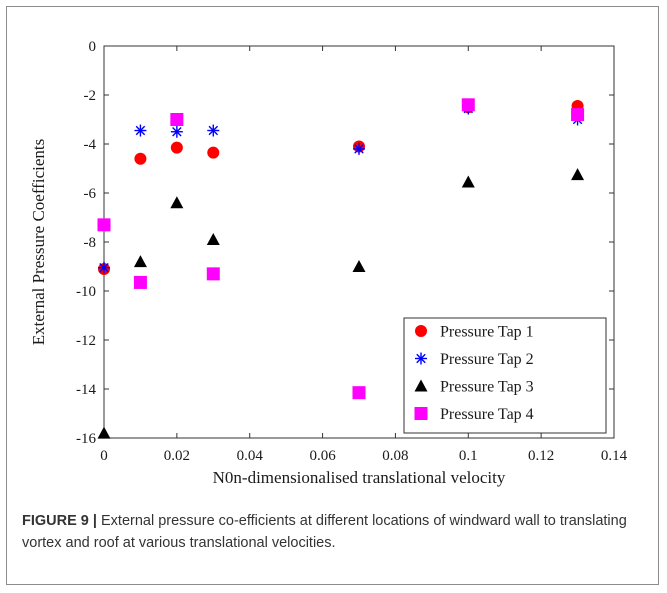  What do you see at coordinates (90, 145) in the screenshot?
I see `y-tick-label: -4` at bounding box center [90, 145].